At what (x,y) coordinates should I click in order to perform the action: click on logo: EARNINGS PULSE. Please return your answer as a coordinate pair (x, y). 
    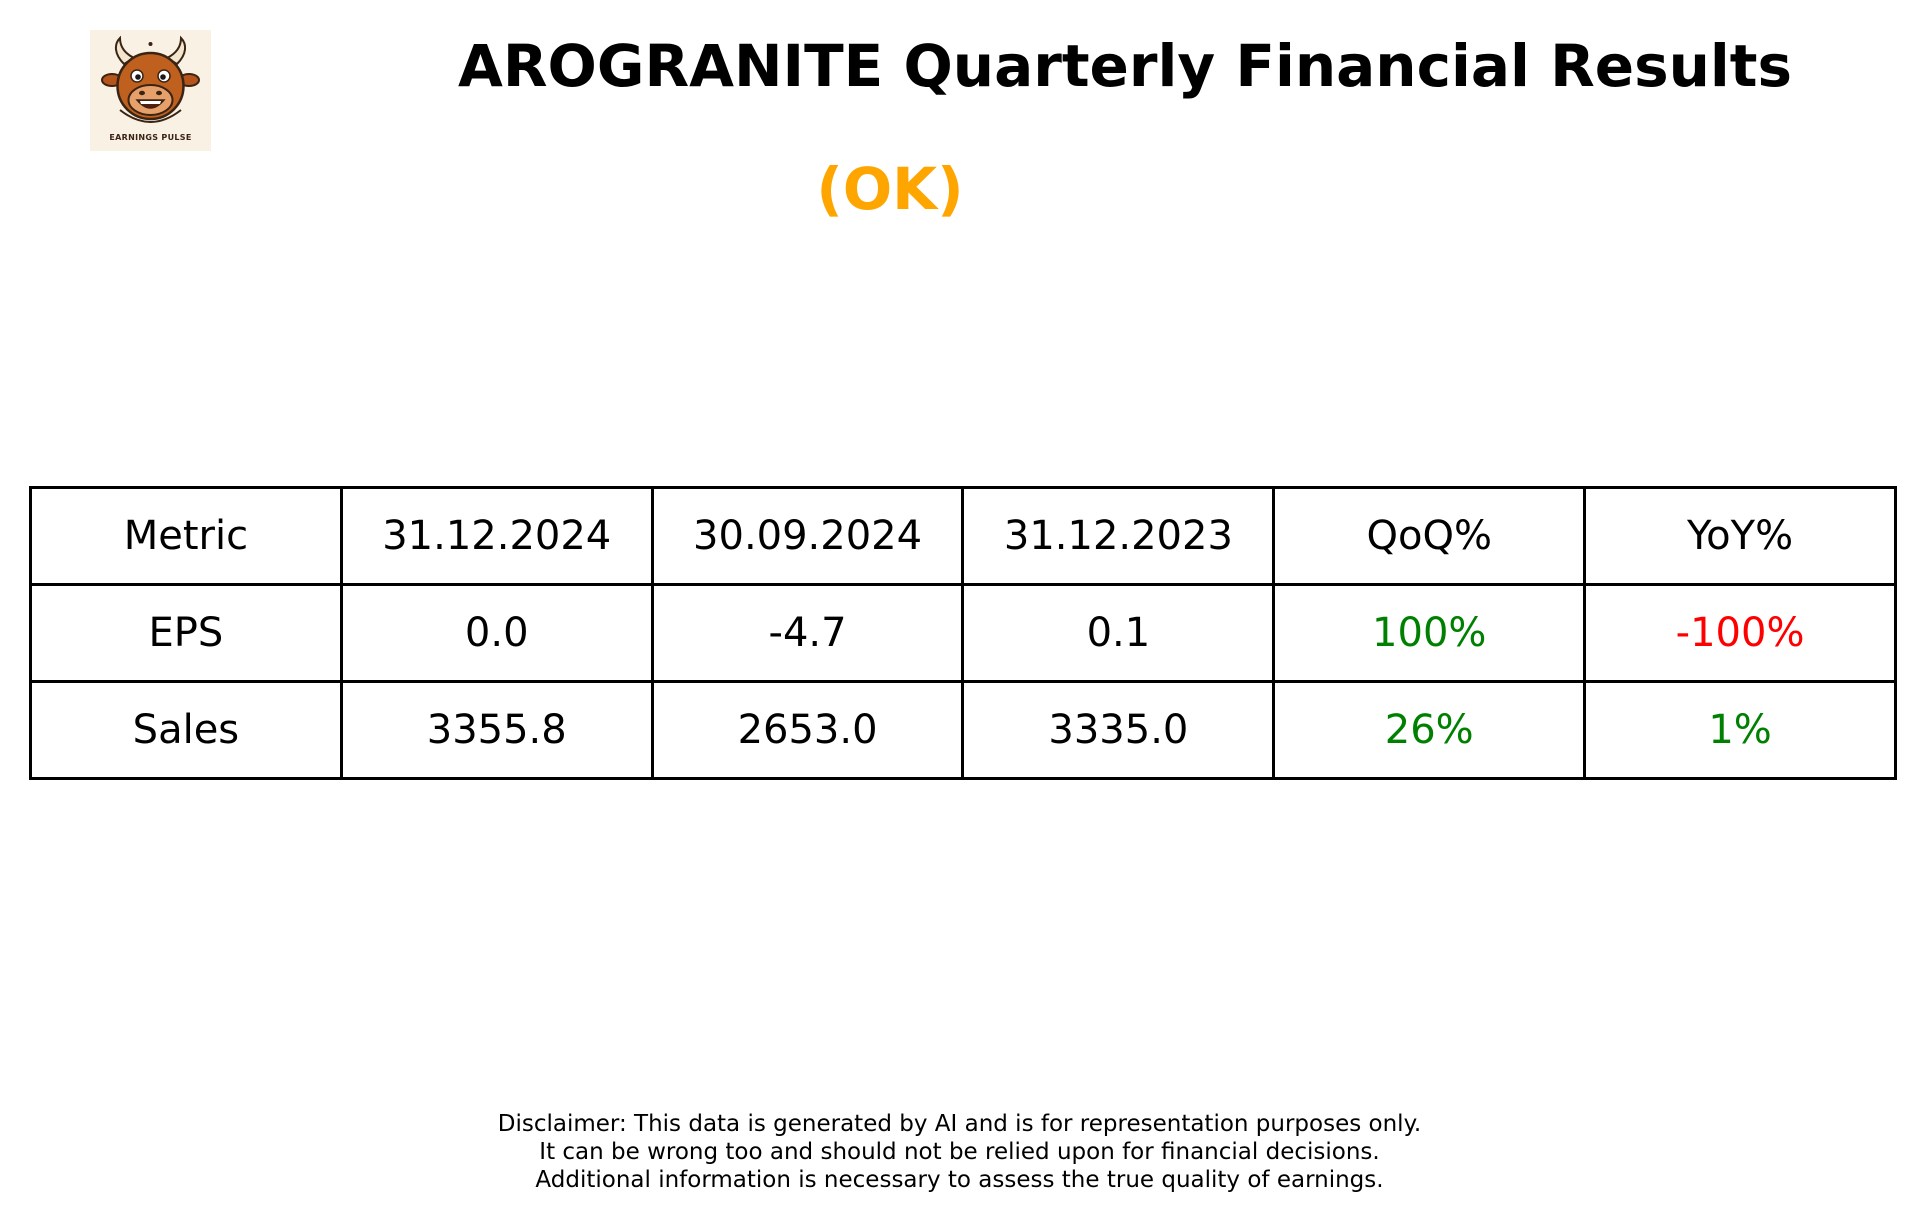
    Looking at the image, I should click on (150, 90).